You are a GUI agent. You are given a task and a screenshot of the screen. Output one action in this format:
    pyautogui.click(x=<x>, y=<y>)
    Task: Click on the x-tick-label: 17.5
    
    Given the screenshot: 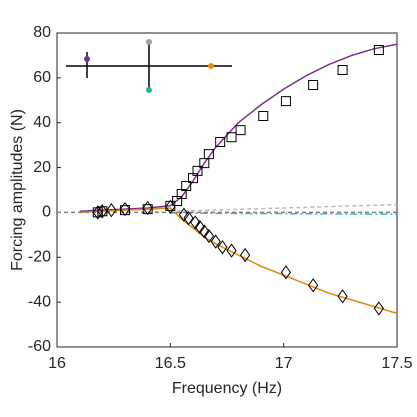 What is the action you would take?
    pyautogui.click(x=396, y=363)
    